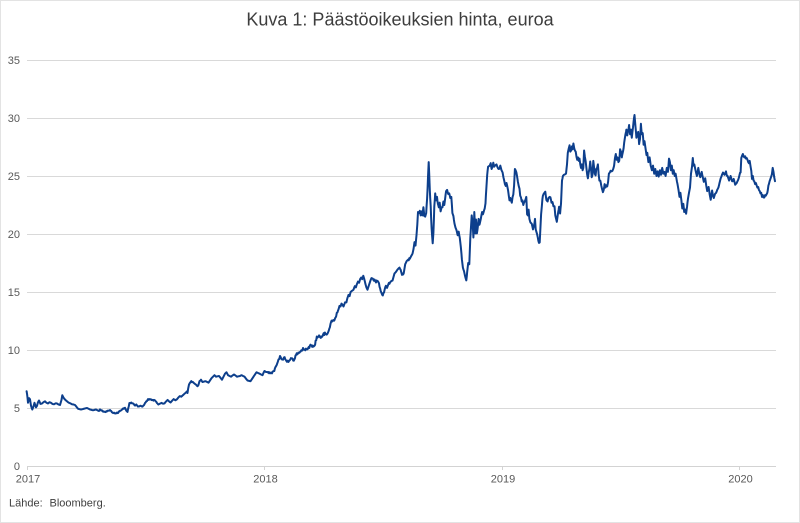  Describe the element at coordinates (14, 293) in the screenshot. I see `svg-text: 15` at that location.